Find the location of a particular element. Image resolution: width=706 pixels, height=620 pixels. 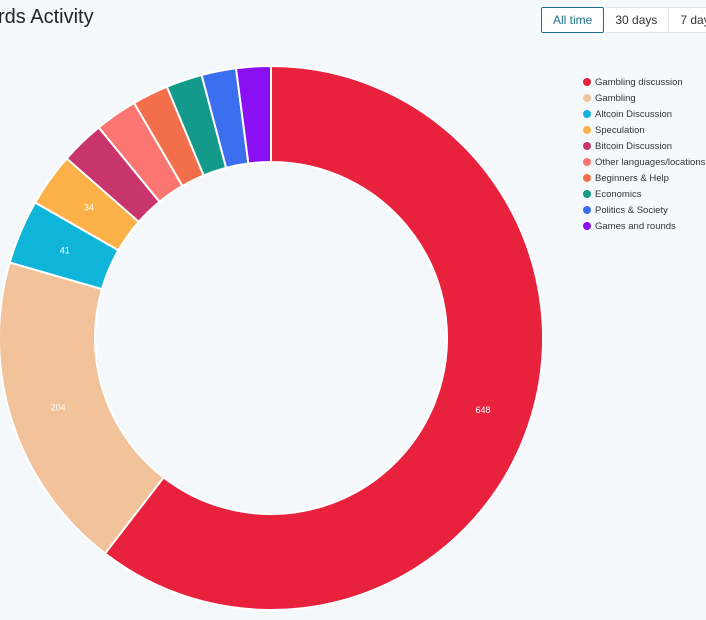

legend-item-3: Speculation is located at coordinates (644, 130).